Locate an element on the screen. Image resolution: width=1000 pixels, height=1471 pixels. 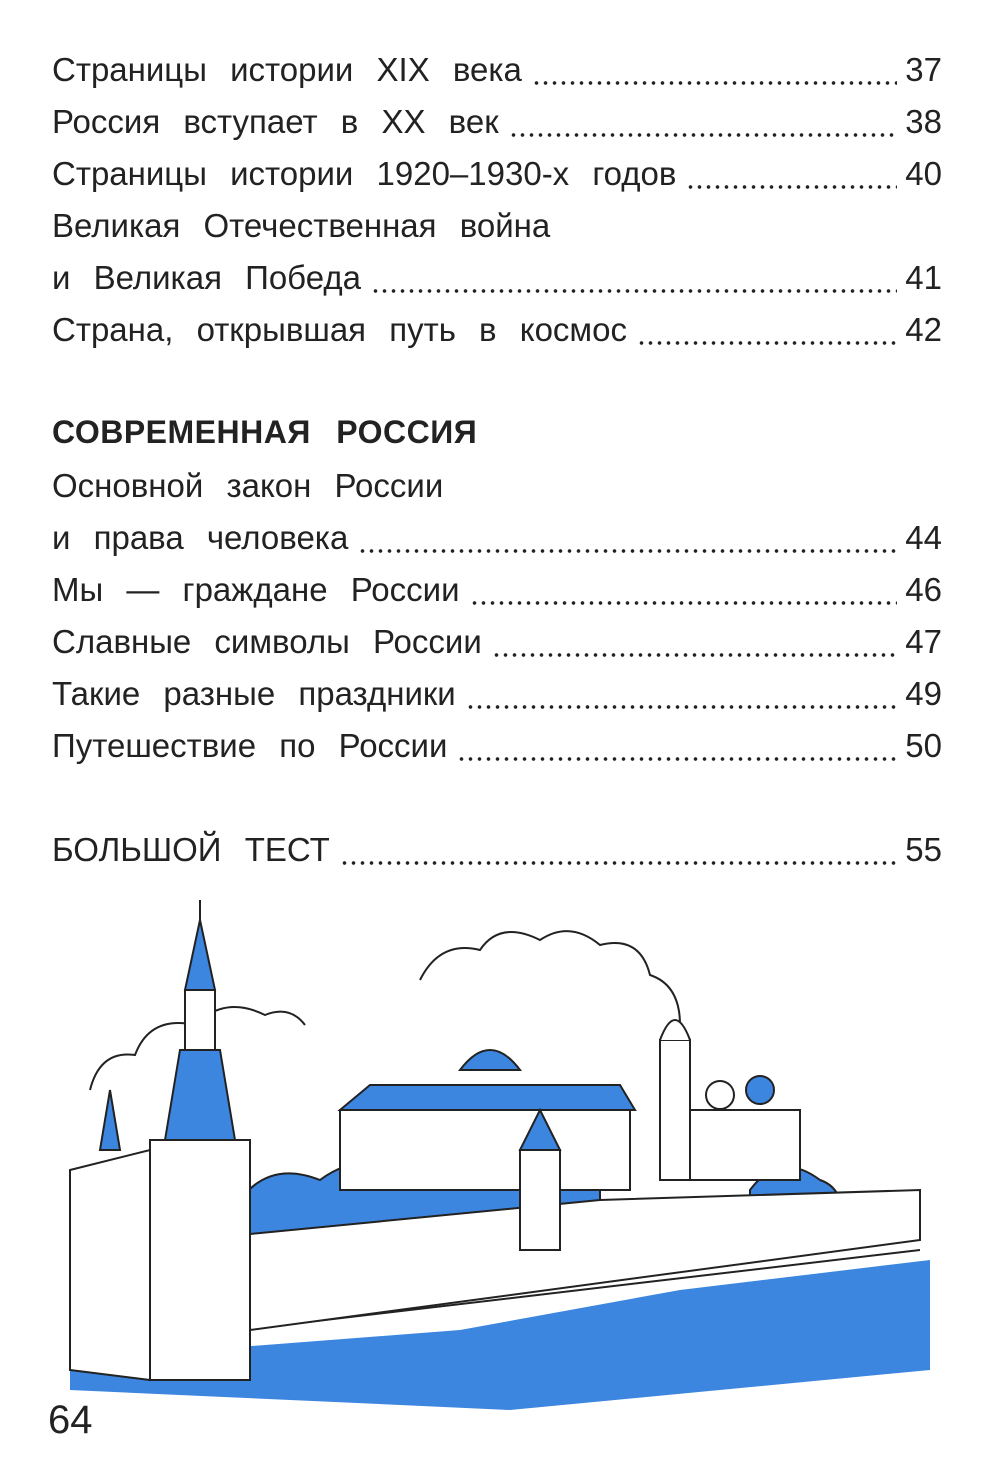
entry-page: 37 is located at coordinates (923, 69).